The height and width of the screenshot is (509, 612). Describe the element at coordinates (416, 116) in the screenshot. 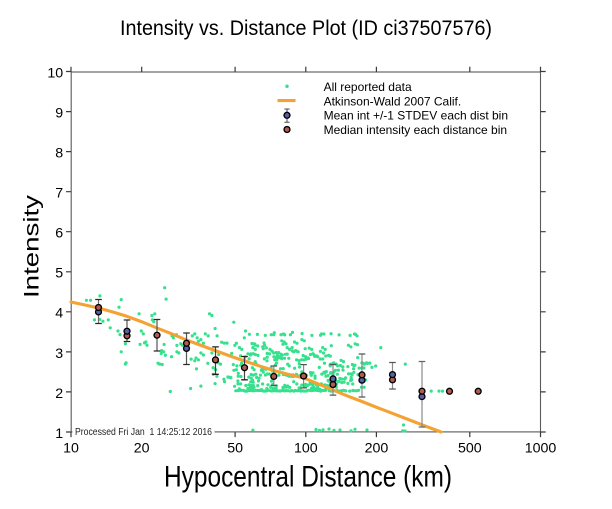

I see `svg-text:Mean int +/-1 STDEV each dist: Mean int +/-1 STDEV each dist bin` at that location.